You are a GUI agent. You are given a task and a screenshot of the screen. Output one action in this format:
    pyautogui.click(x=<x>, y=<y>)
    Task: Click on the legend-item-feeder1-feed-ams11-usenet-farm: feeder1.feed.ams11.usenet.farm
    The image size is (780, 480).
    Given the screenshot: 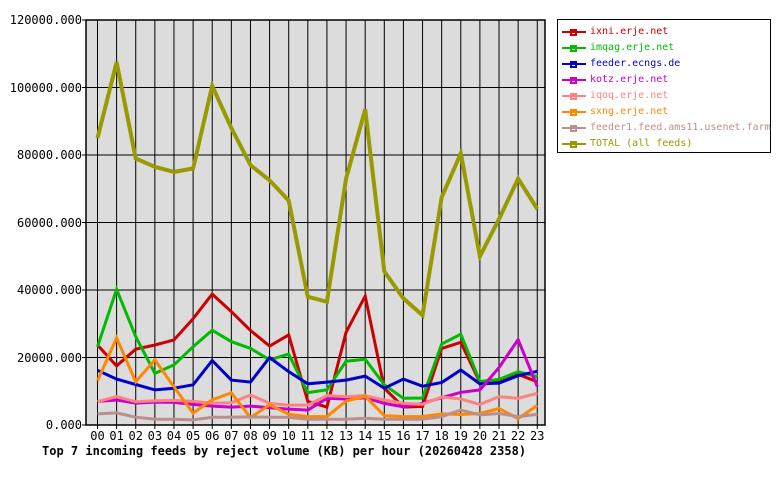 What is the action you would take?
    pyautogui.click(x=664, y=128)
    